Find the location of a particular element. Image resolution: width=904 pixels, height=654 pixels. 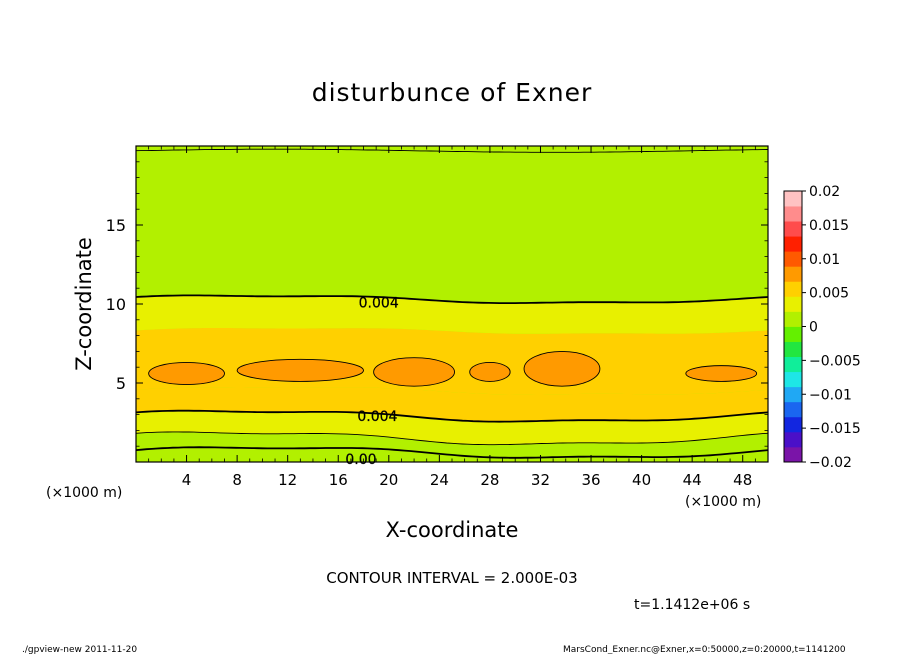

x-axis-label: X-coordinate is located at coordinates (452, 530).